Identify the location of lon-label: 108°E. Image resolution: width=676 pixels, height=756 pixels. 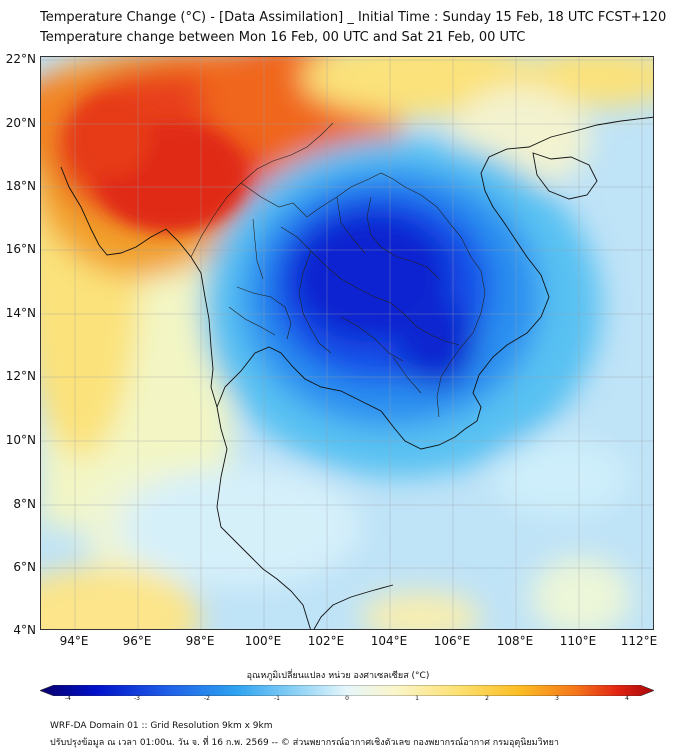
(515, 641).